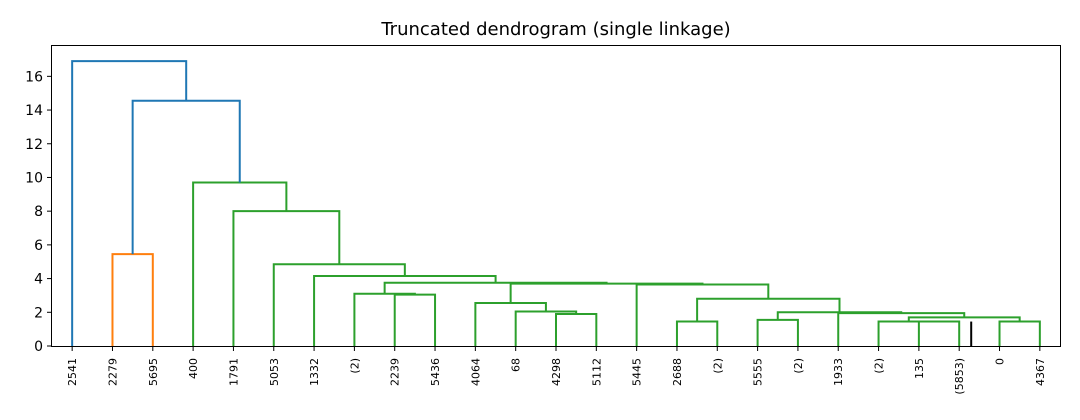 The height and width of the screenshot is (420, 1080). Describe the element at coordinates (435, 372) in the screenshot. I see `leaf-label: 5436` at that location.